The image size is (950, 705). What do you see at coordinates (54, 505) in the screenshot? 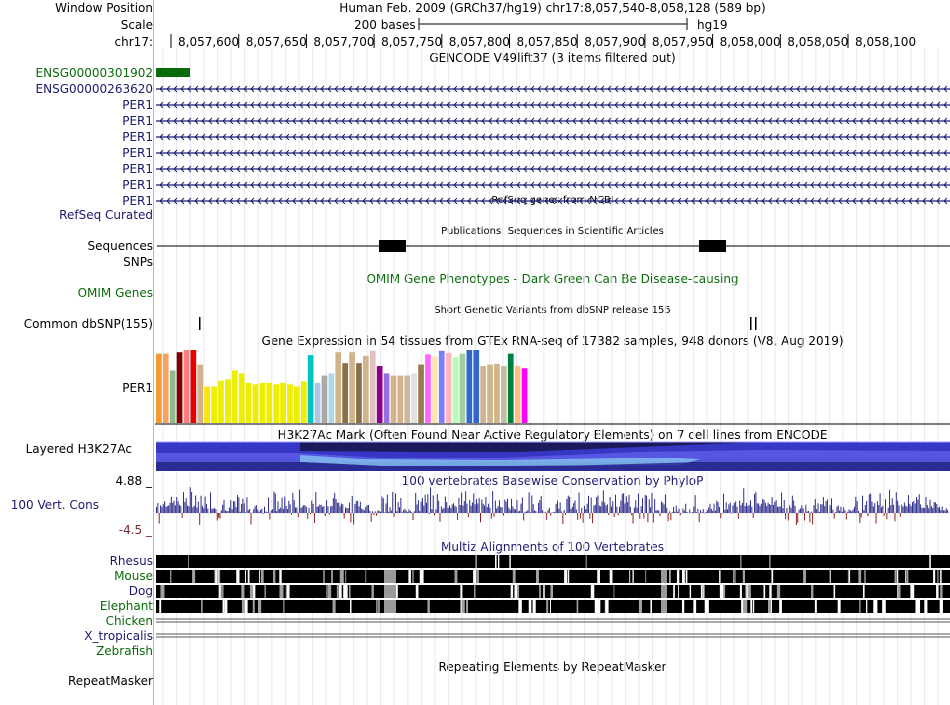
I see `conservation-track-label: 100 Vert. Cons` at bounding box center [54, 505].